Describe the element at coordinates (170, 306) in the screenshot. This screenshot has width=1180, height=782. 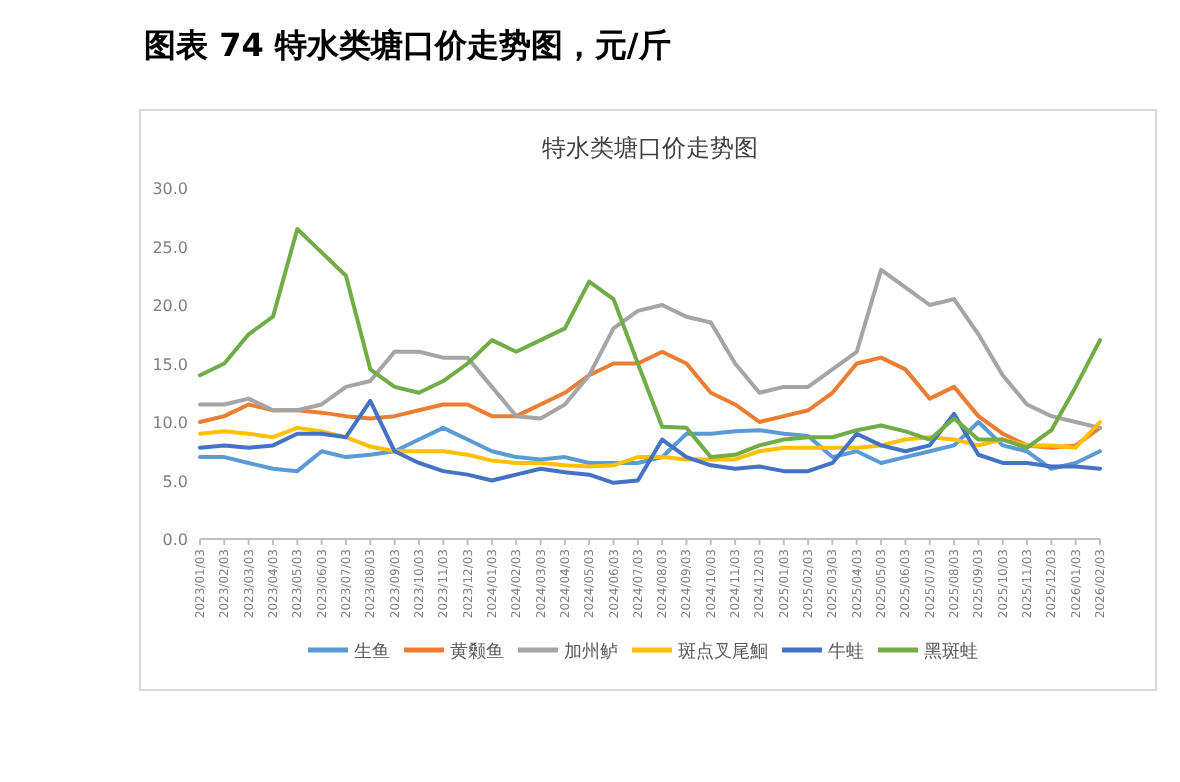
I see `y-tick-label: 20.0` at that location.